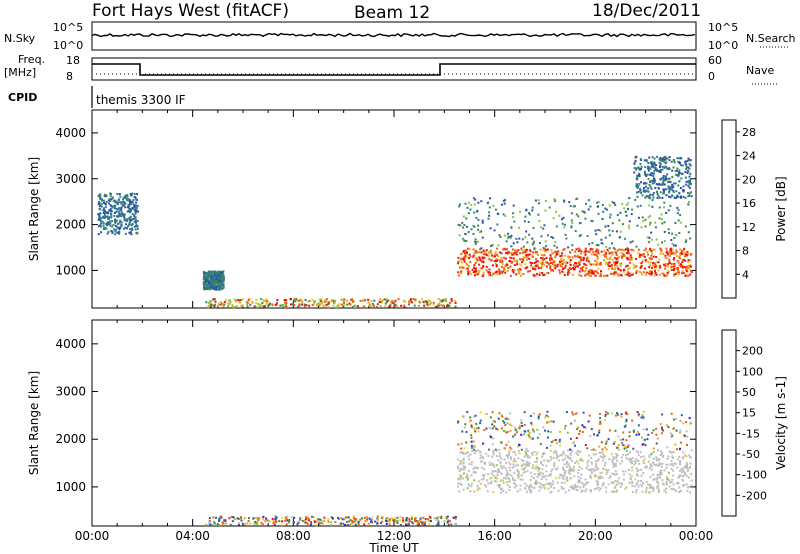 Image resolution: width=800 pixels, height=554 pixels. I want to click on colorbar-tick-label: 20, so click(749, 179).